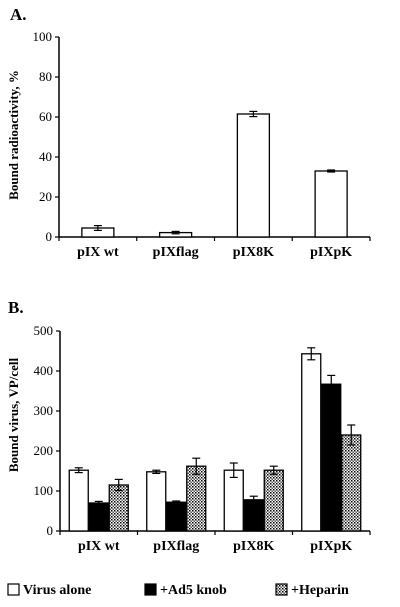 Image resolution: width=400 pixels, height=607 pixels. I want to click on y-tick-label: 80, so click(45, 76).